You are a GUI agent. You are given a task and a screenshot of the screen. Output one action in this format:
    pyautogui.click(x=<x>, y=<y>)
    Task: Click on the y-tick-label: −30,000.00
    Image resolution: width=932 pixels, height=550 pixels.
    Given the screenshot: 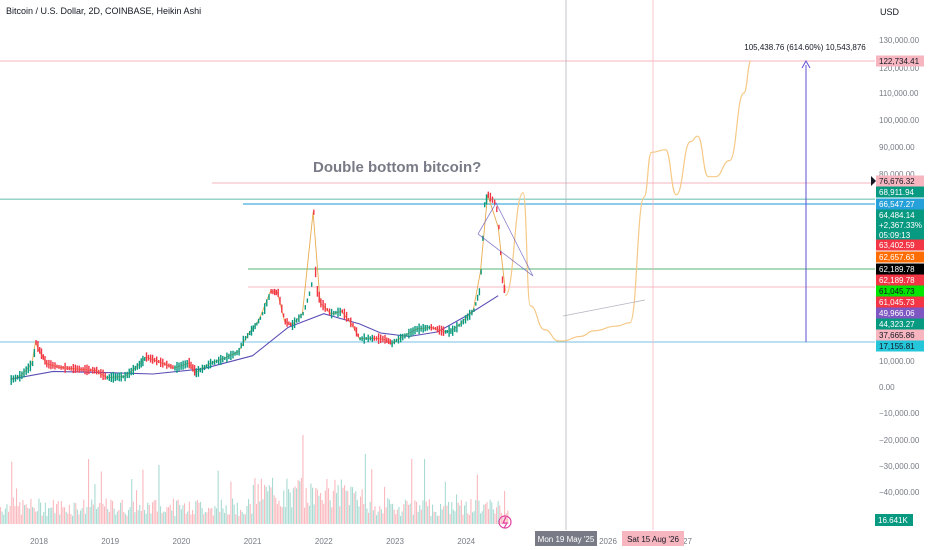 What is the action you would take?
    pyautogui.click(x=899, y=466)
    